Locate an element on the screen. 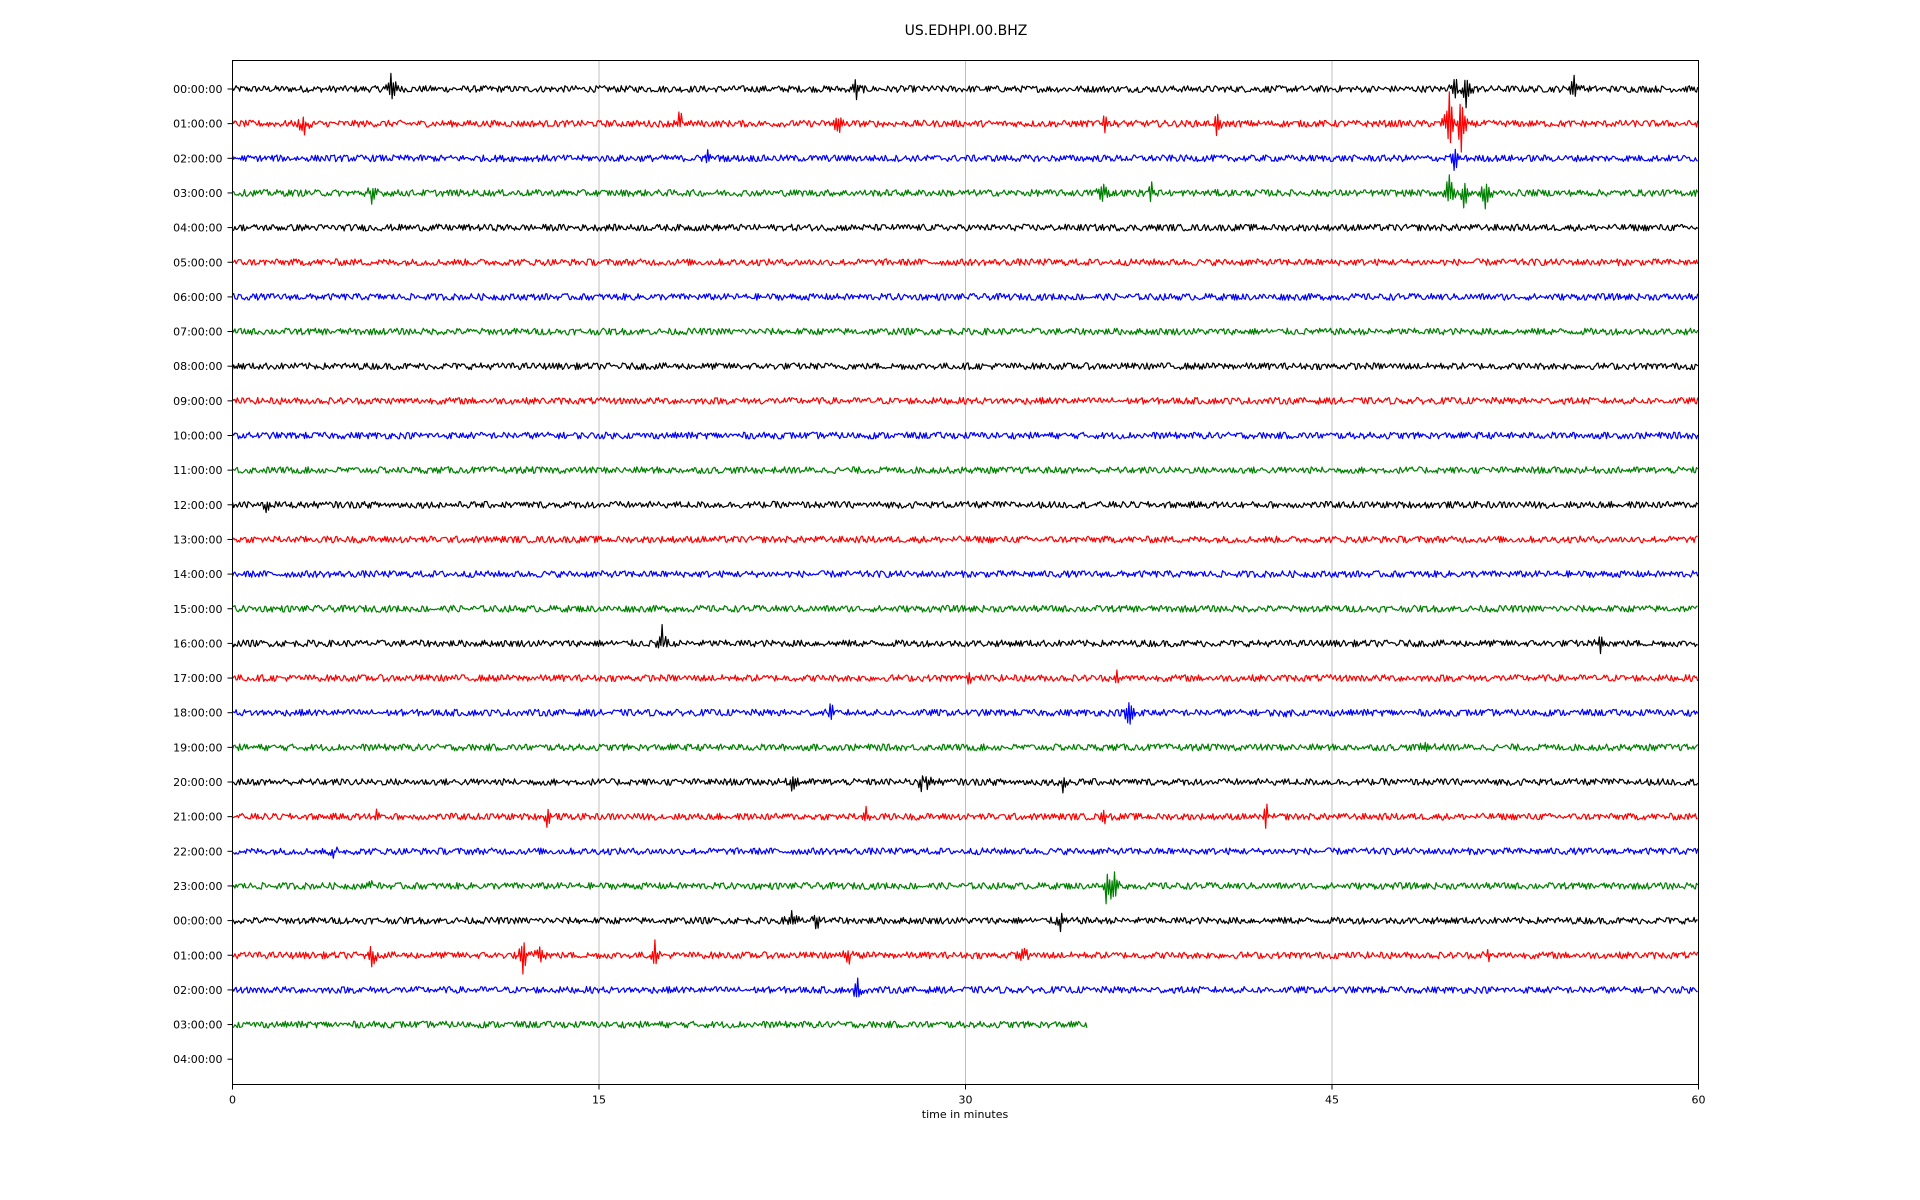 This screenshot has height=1200, width=1920. x-axis-label: time in minutes is located at coordinates (965, 1114).